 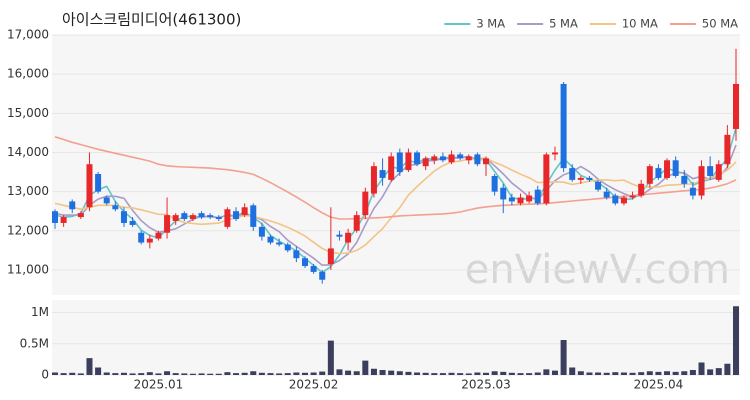 I want to click on y-tick-label: 14,000, so click(x=28, y=152).